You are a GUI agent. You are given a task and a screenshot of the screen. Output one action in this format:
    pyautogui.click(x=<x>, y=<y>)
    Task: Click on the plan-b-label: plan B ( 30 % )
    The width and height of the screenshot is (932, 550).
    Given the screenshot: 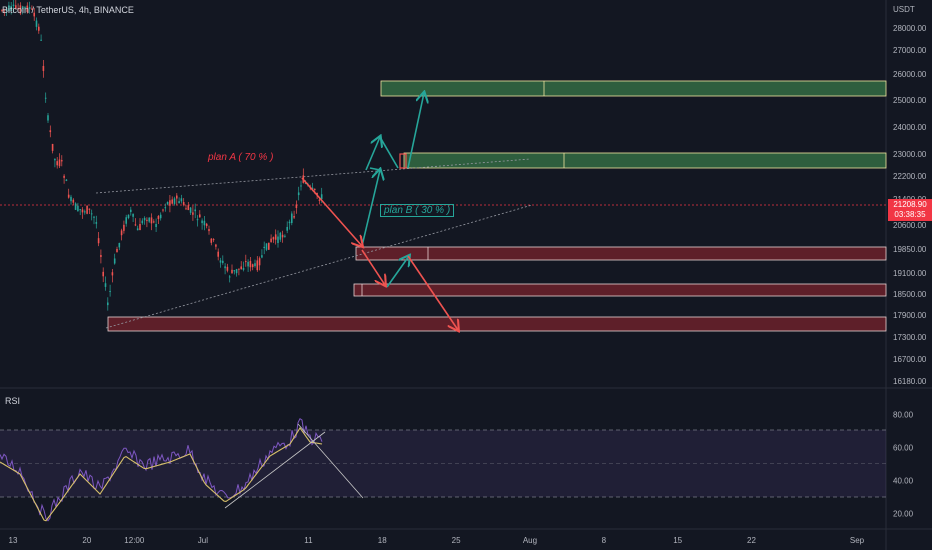 What is the action you would take?
    pyautogui.click(x=417, y=210)
    